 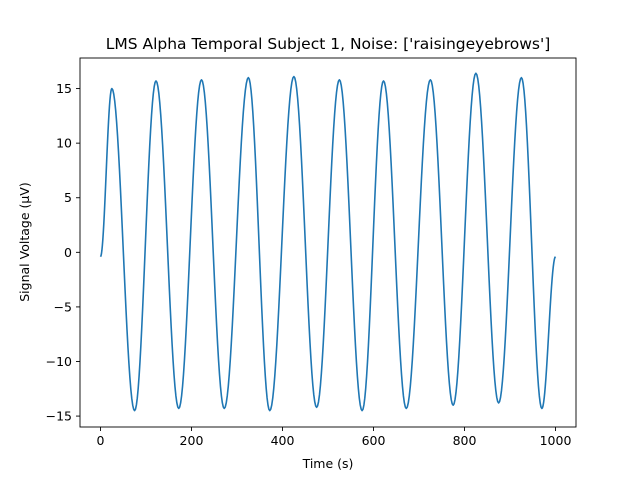 What do you see at coordinates (63, 252) in the screenshot?
I see `y-axis: −15 −10 −5 0 5 10 15` at bounding box center [63, 252].